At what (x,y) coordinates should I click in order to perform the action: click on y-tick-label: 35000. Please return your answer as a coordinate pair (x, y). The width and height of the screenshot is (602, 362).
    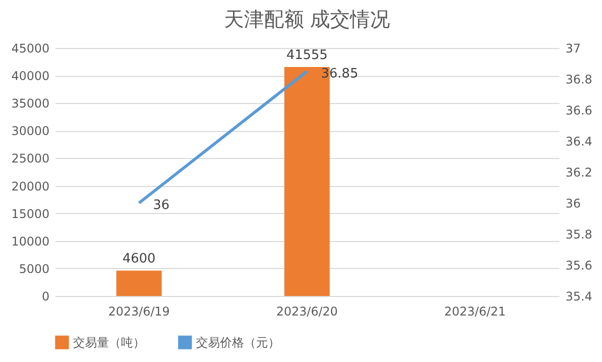
    Looking at the image, I should click on (30, 103).